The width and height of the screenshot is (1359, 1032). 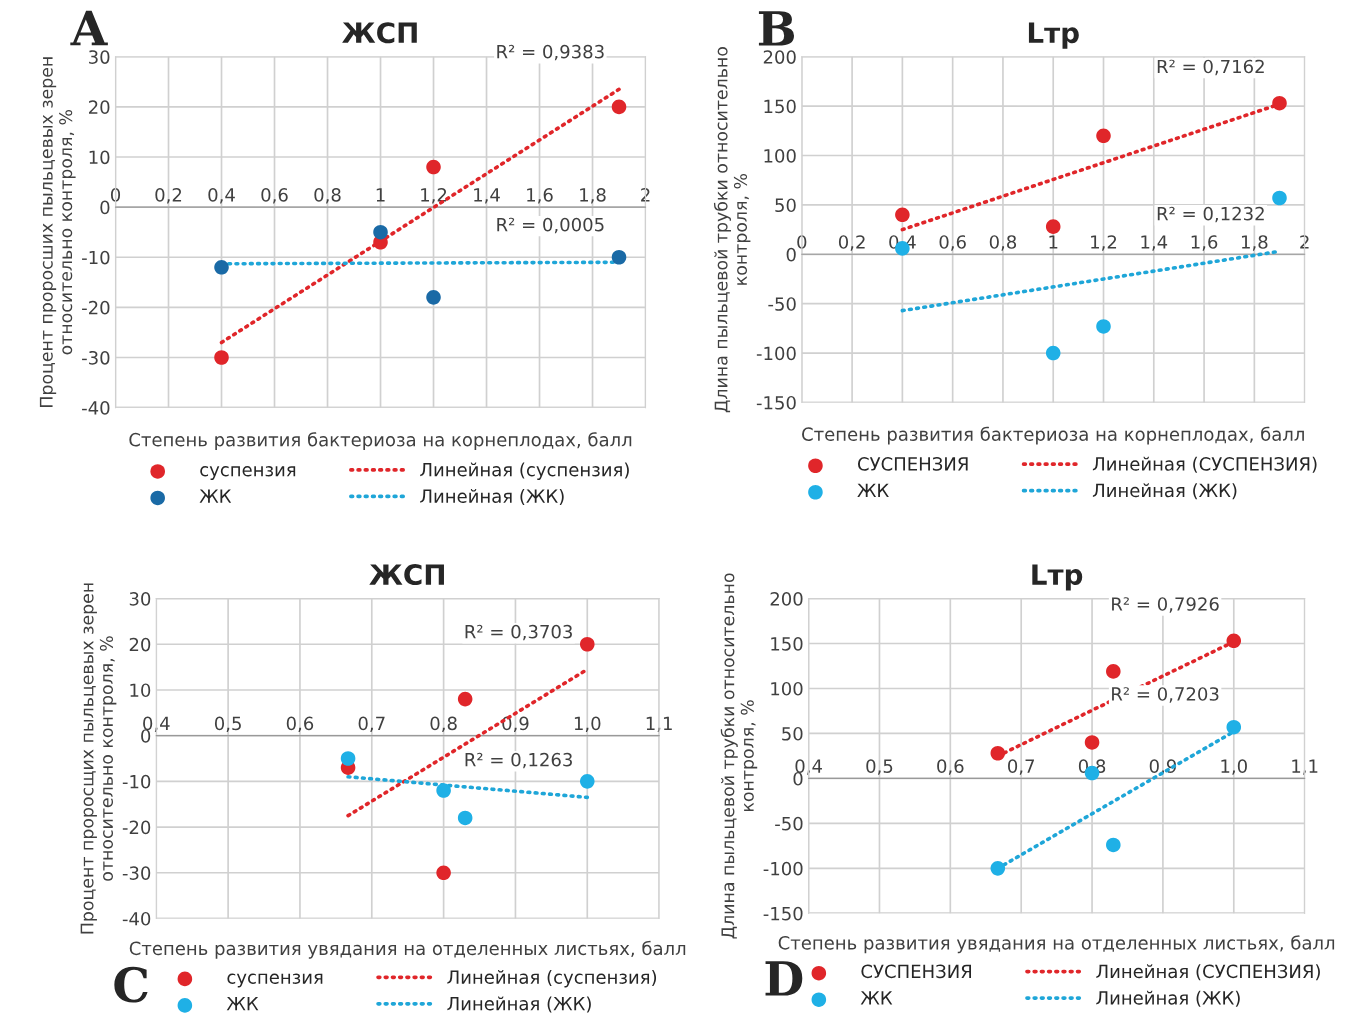 What do you see at coordinates (792, 733) in the screenshot?
I see `y-tick-label: 50` at bounding box center [792, 733].